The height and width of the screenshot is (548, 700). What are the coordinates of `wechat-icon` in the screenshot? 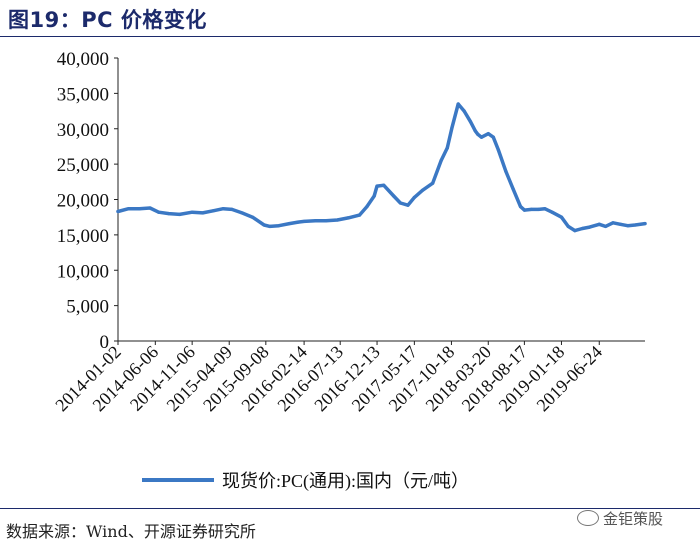 It's located at (588, 518).